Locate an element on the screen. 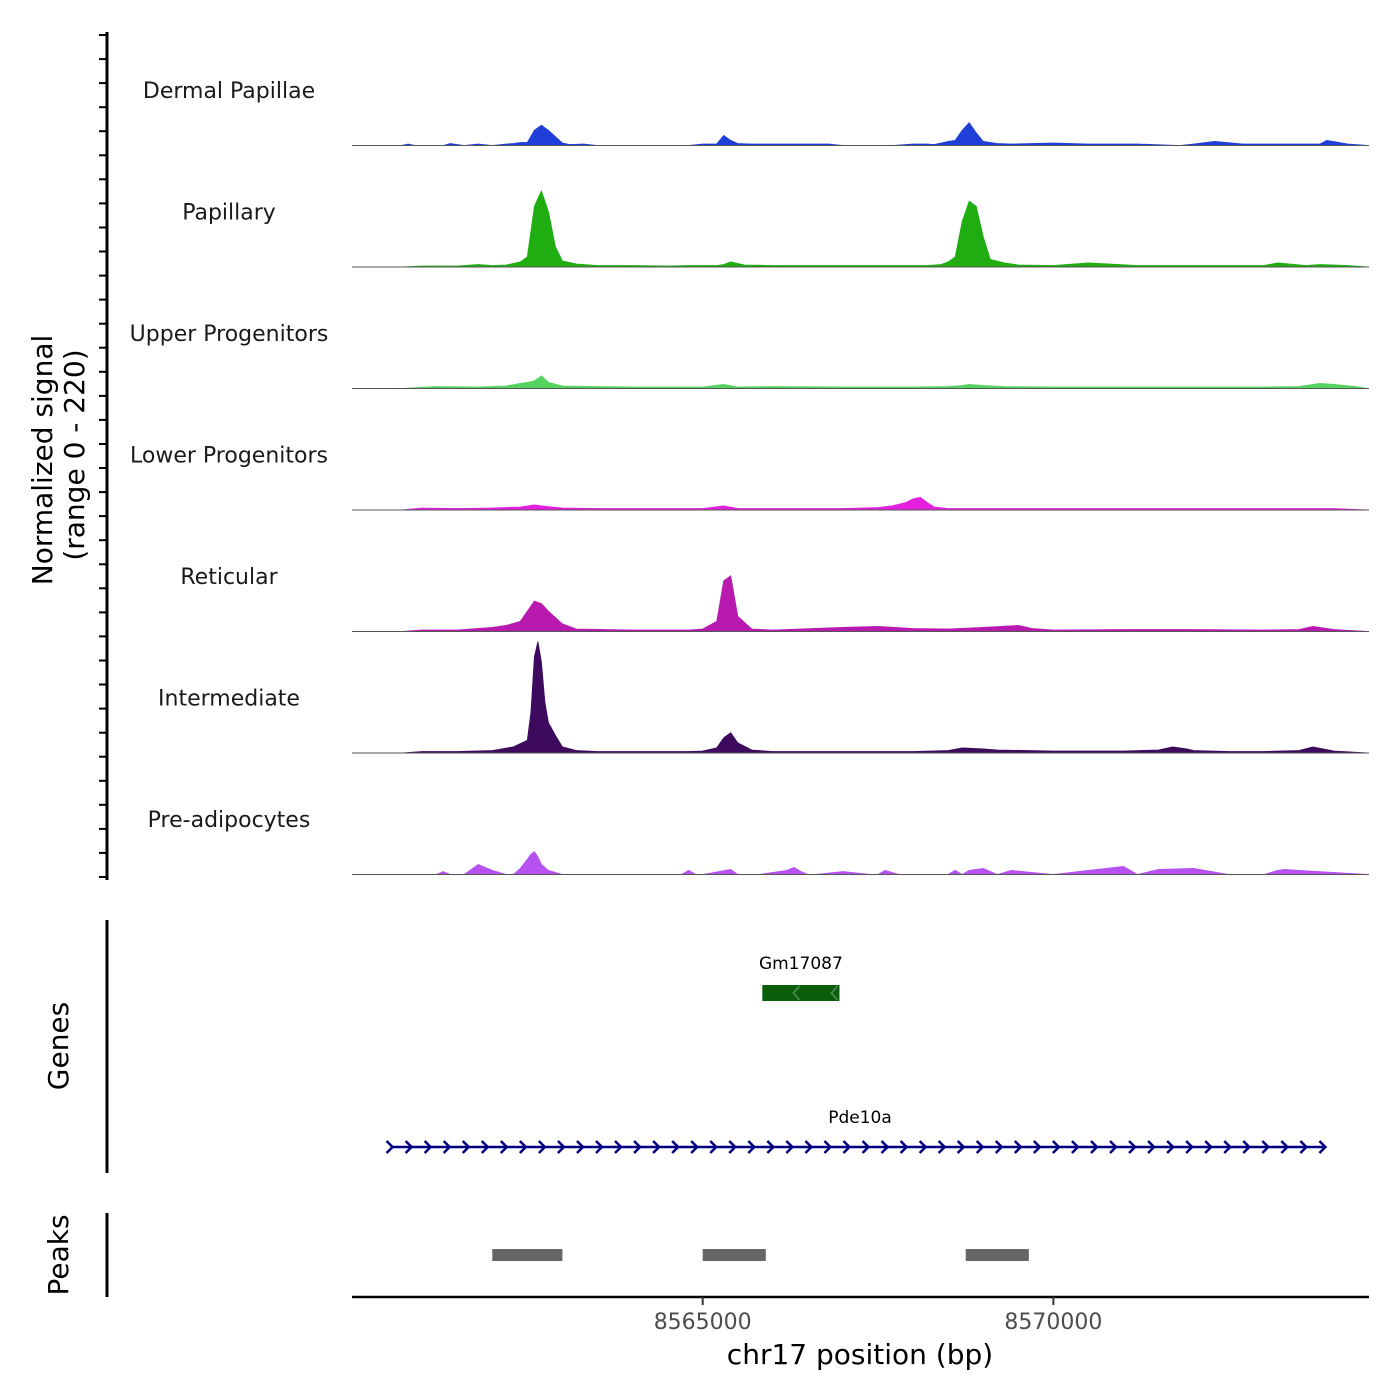  genes-track: Gm17087 Pde10a is located at coordinates (856, 1054).